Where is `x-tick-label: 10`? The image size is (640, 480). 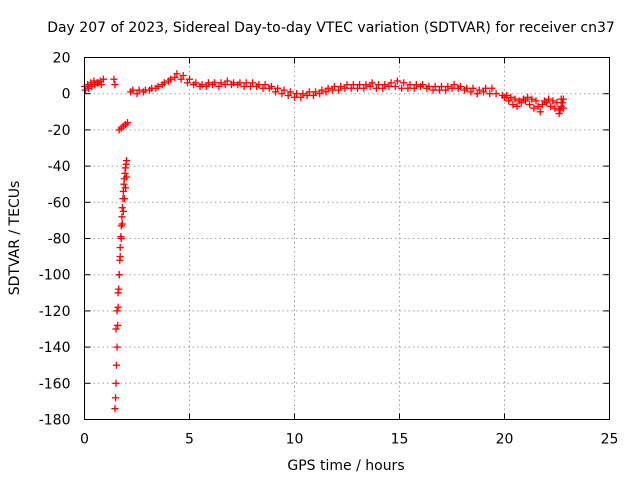
x-tick-label: 10 is located at coordinates (295, 440).